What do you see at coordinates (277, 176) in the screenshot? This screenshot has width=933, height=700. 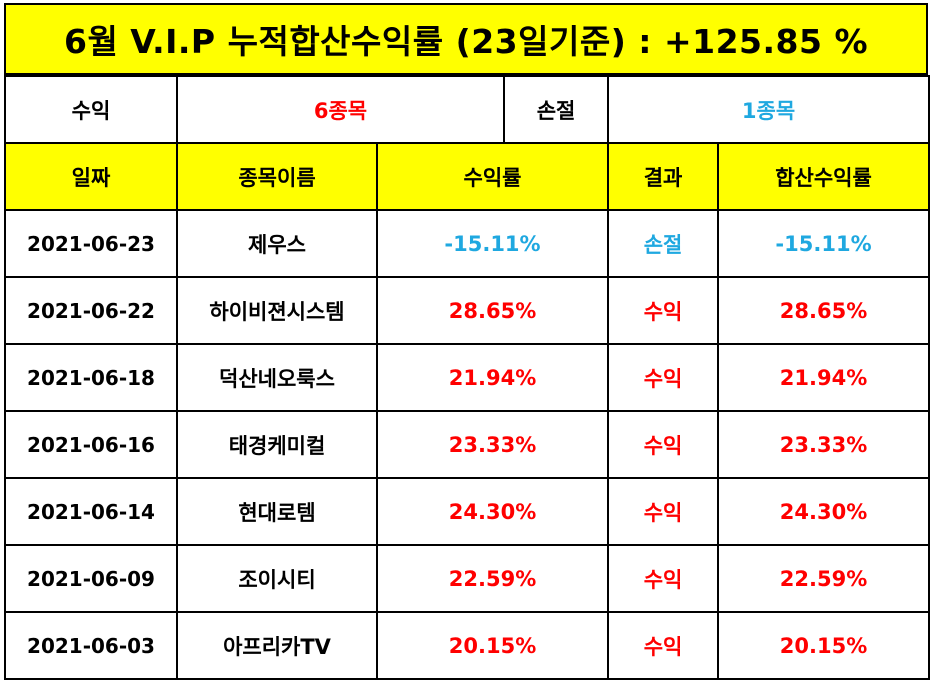 I see `header-name: 종목이름` at bounding box center [277, 176].